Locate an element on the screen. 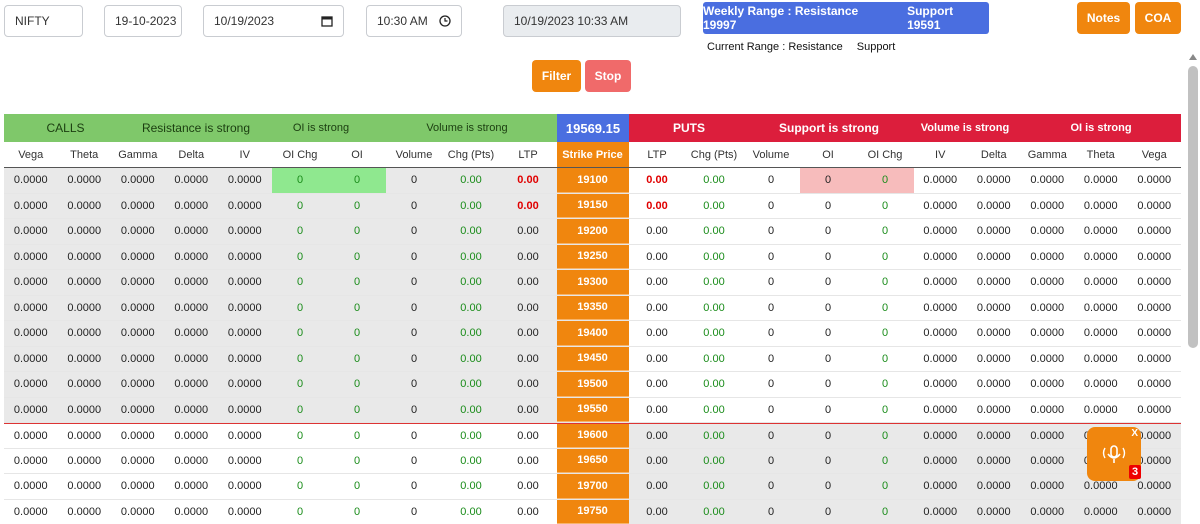 Image resolution: width=1200 pixels, height=524 pixels. call-col-volume: Volume is located at coordinates (414, 154).